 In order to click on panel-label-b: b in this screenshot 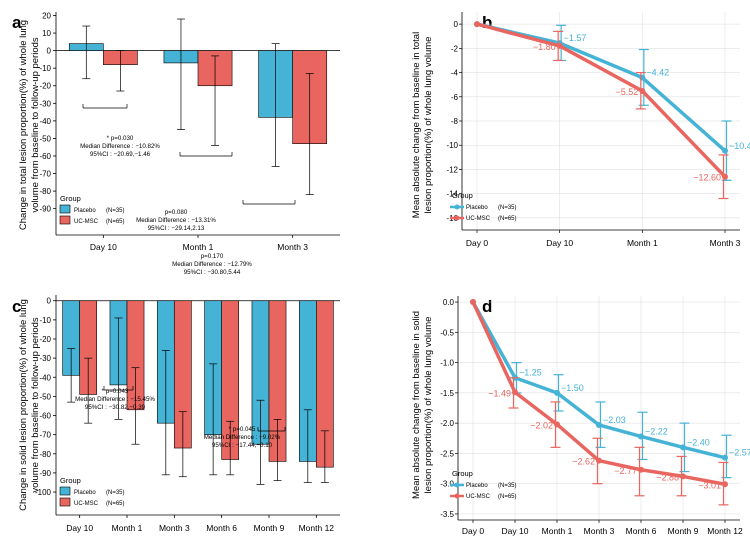, I will do `click(487, 22)`.